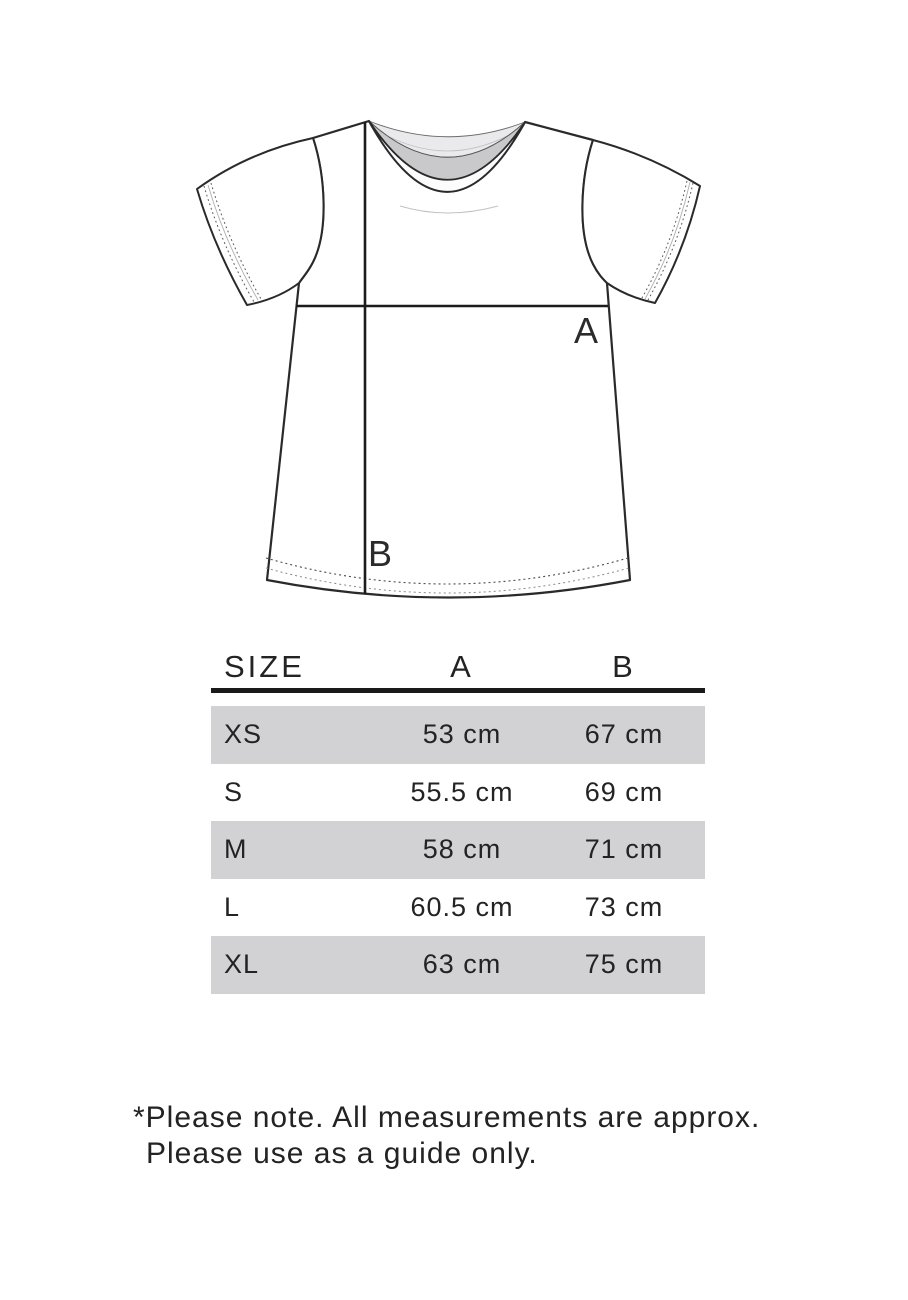 This screenshot has width=908, height=1300. I want to click on measurement-b-cell: 73 cm, so click(624, 906).